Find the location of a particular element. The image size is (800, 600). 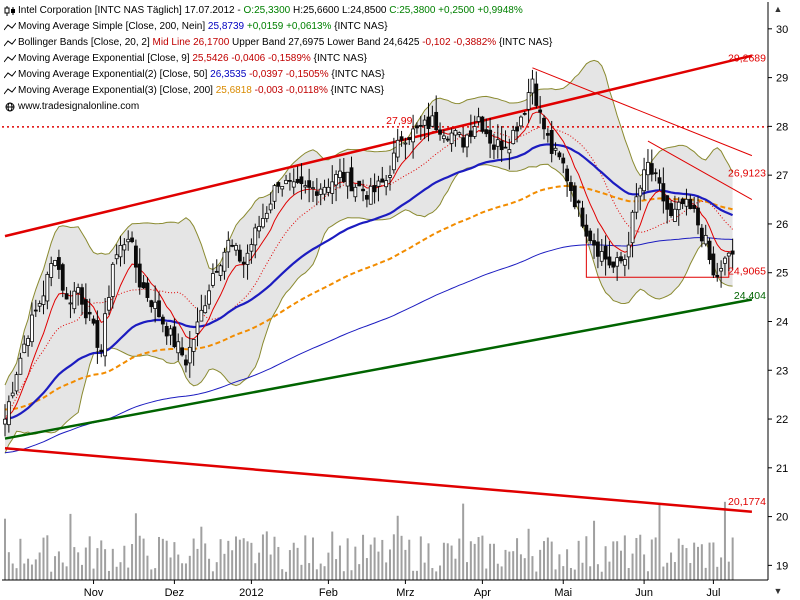

legend-bollinger-upper: Upper Band 27,6975 is located at coordinates (278, 42).